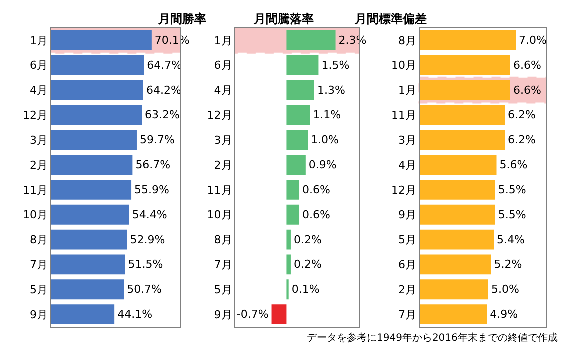 This screenshot has width=570, height=349. What do you see at coordinates (157, 140) in the screenshot?
I see `data-label: 59.7%` at bounding box center [157, 140].